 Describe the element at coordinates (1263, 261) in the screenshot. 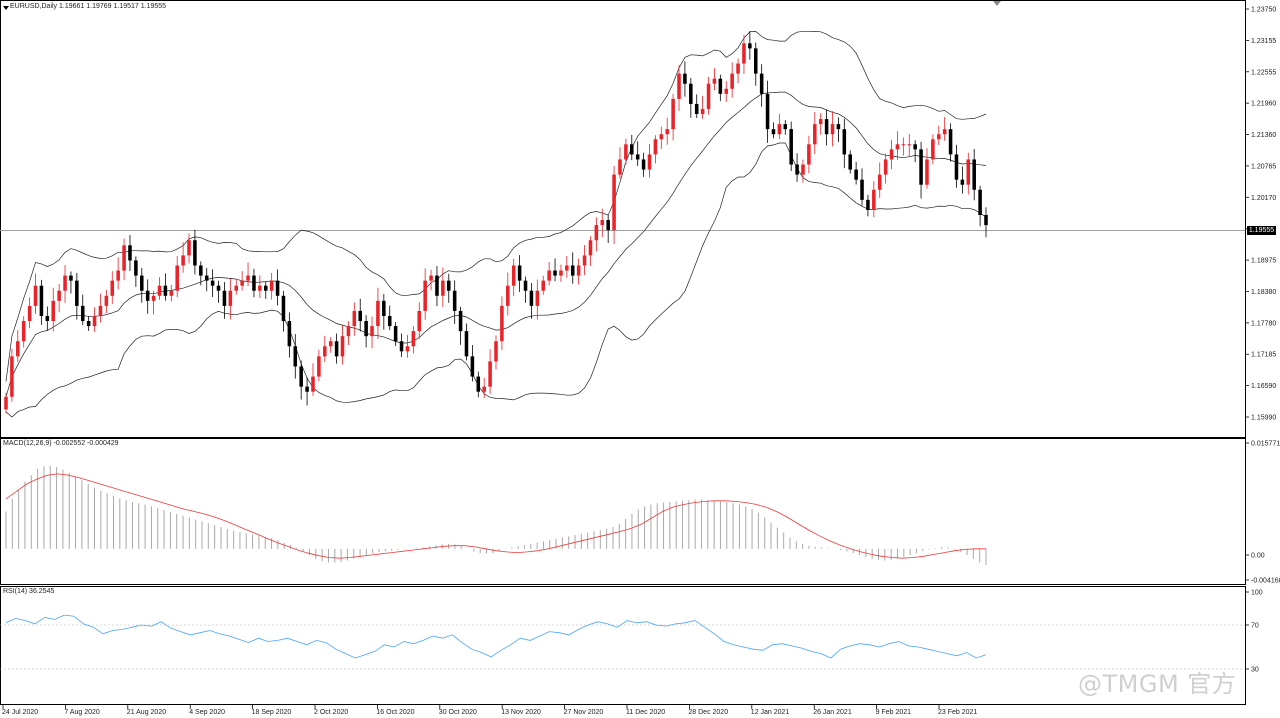

I see `price-tick-label: 1.18975` at that location.